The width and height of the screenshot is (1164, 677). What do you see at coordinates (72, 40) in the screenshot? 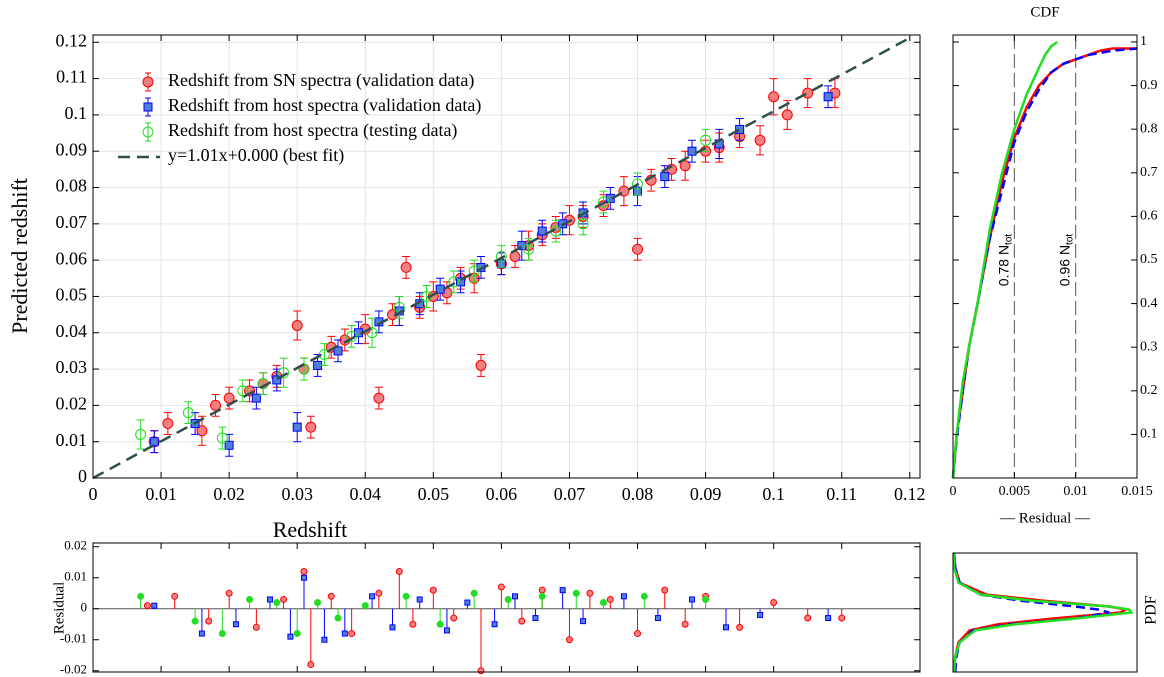
I see `y-tick-label: 0.12` at bounding box center [72, 40].